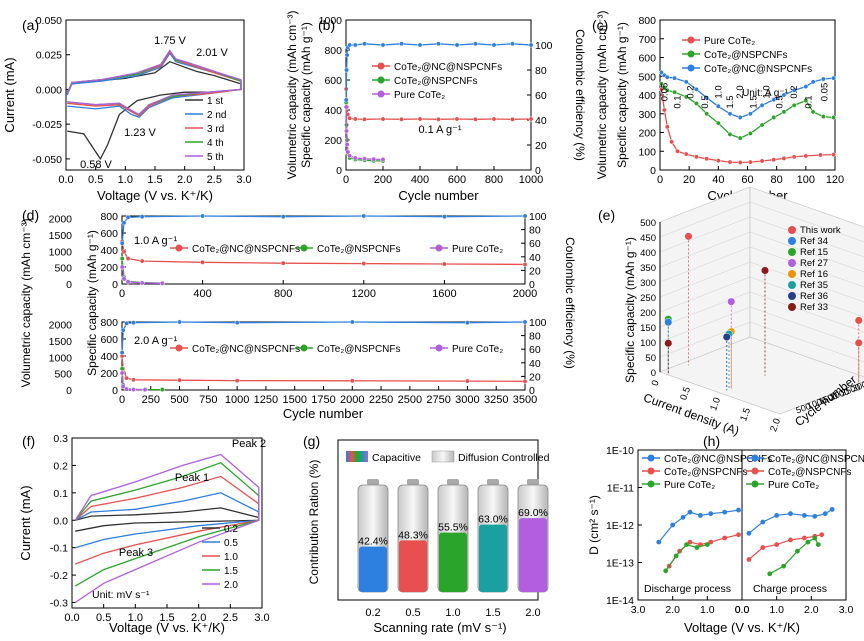 The height and width of the screenshot is (641, 864). Describe the element at coordinates (215, 101) in the screenshot. I see `panel-a-legend-item: 1 st` at that location.